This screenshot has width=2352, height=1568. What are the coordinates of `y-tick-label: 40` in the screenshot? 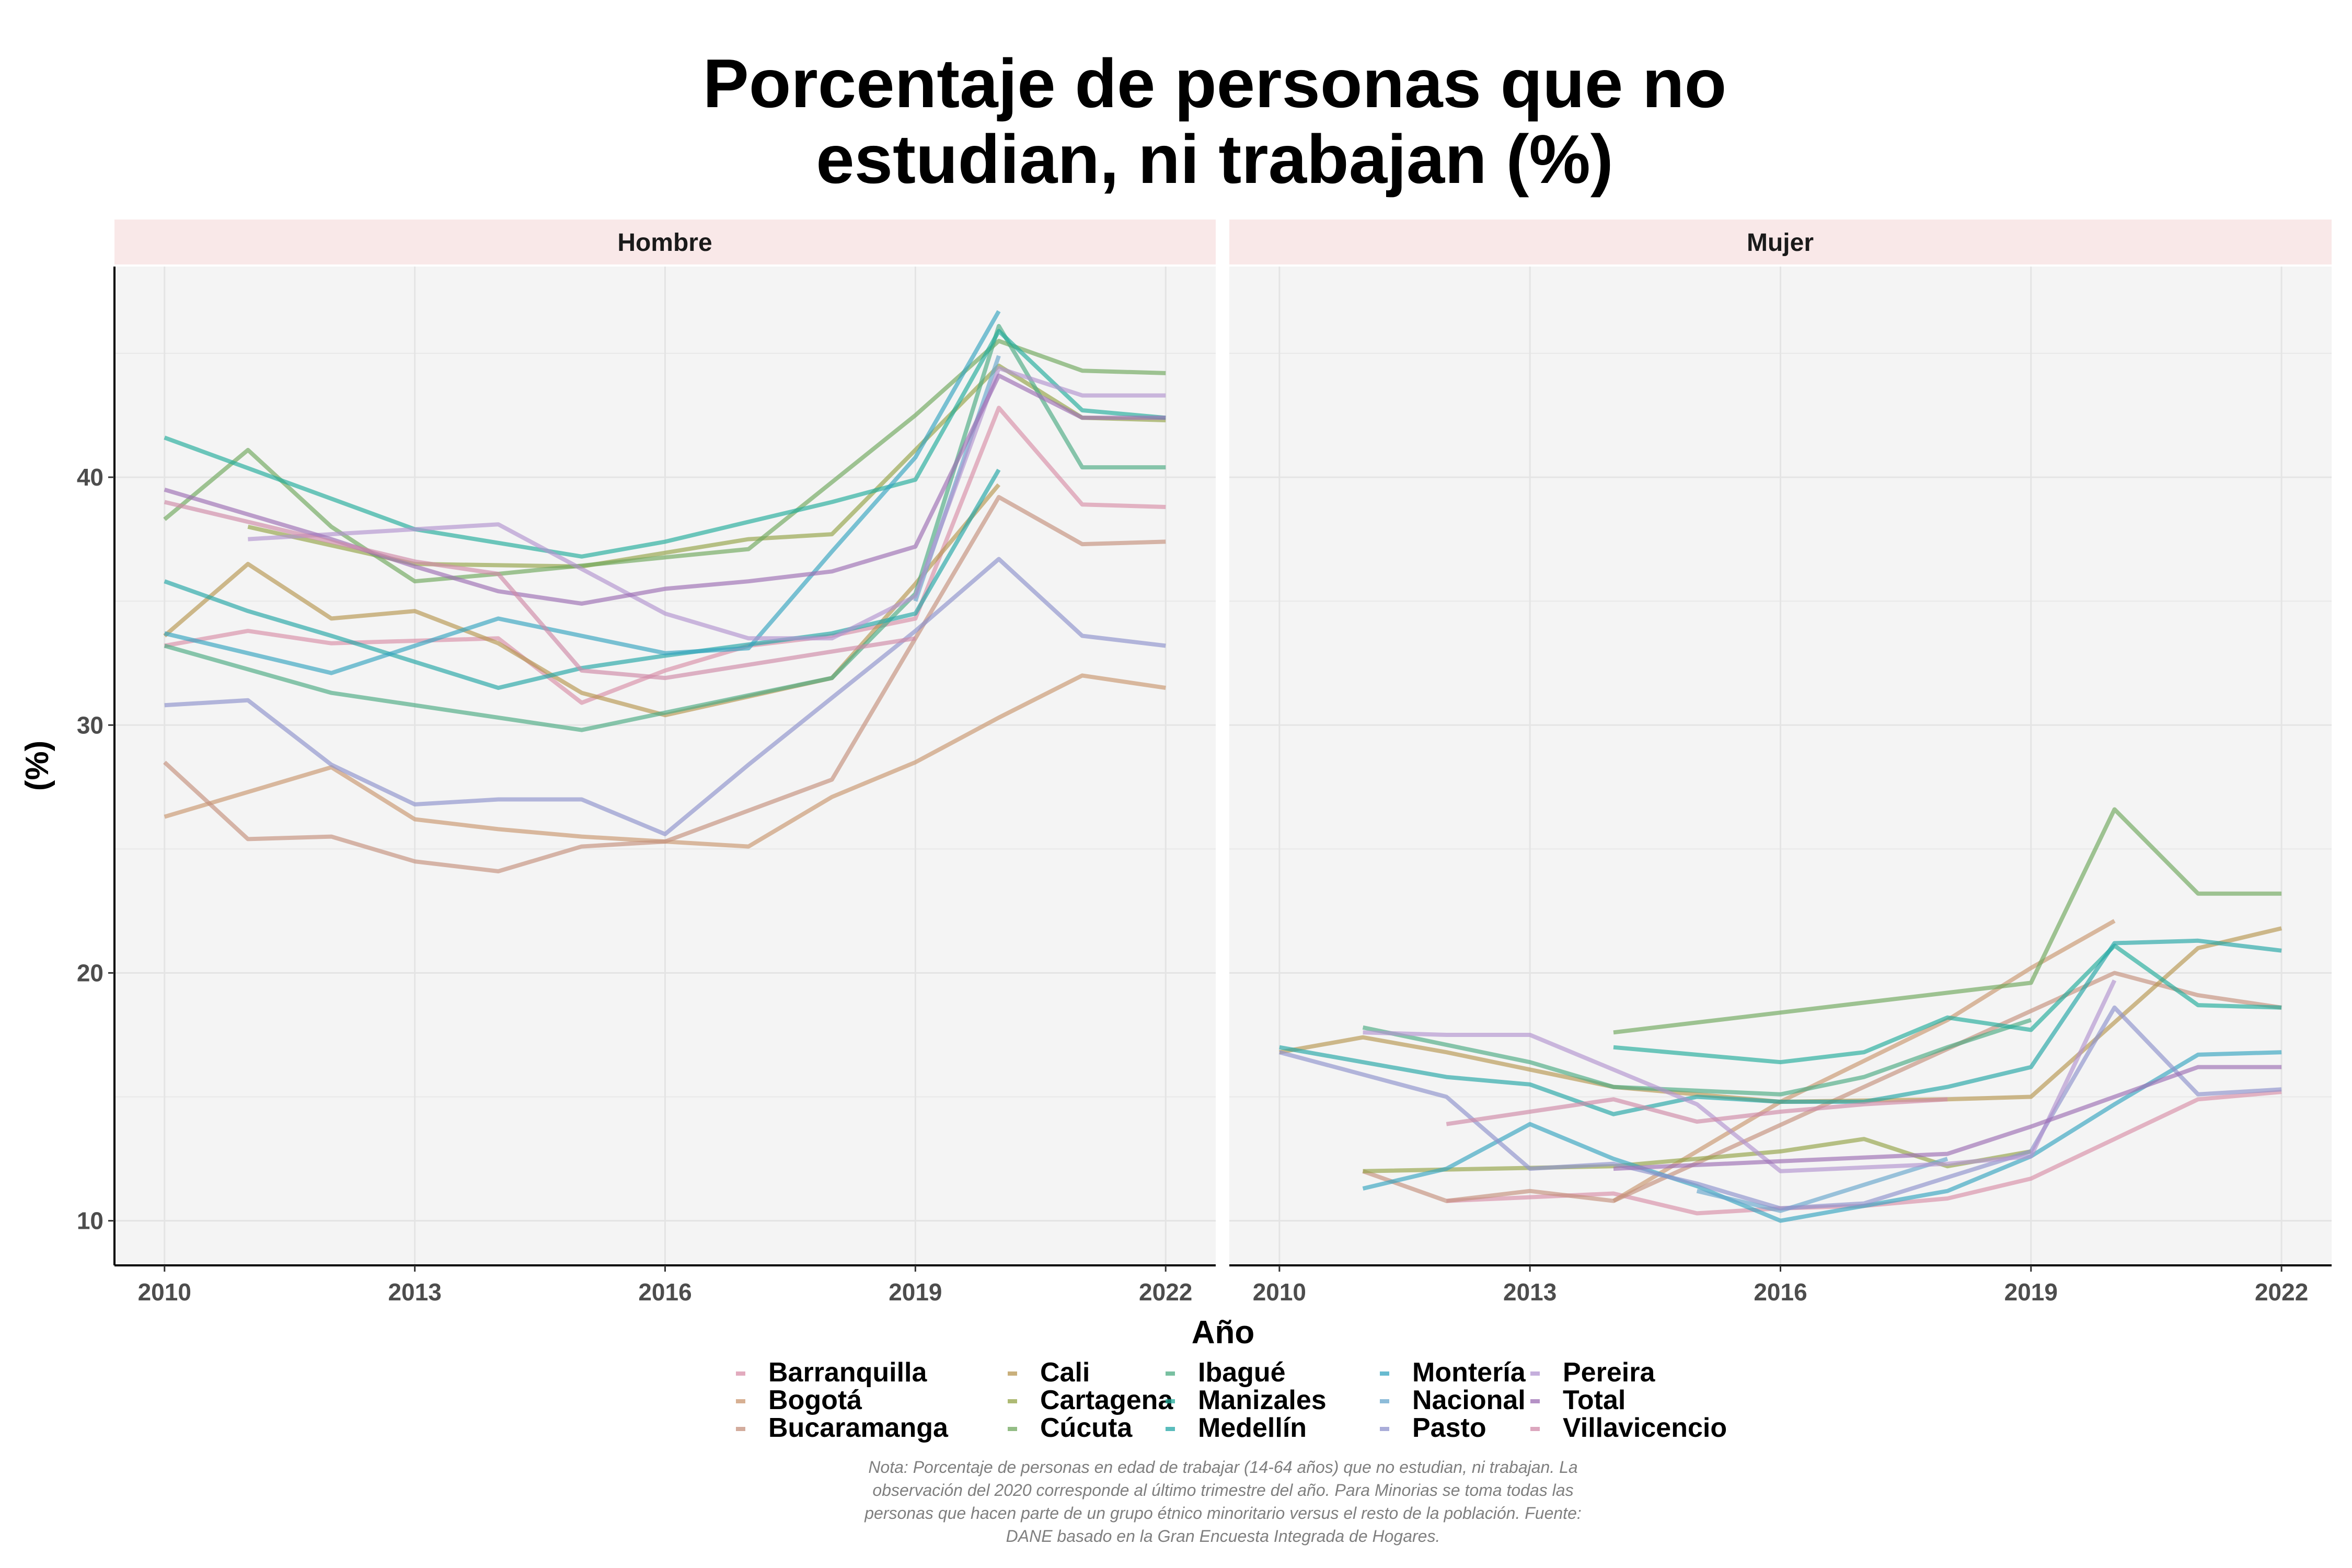 It's located at (90, 477).